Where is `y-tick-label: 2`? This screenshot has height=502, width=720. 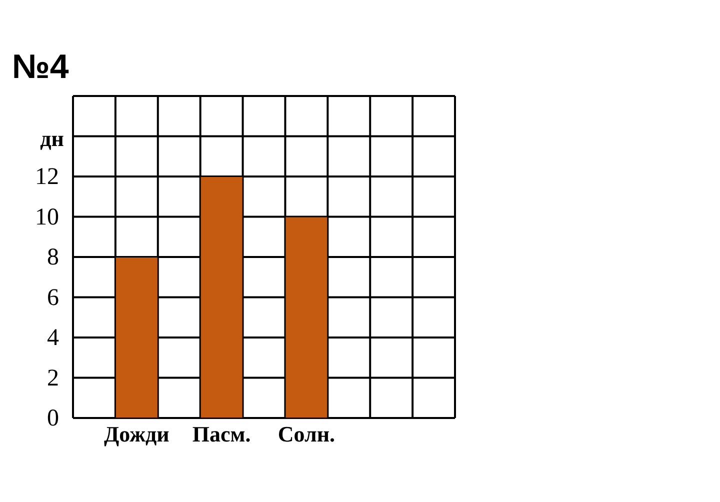
y-tick-label: 2 is located at coordinates (53, 378).